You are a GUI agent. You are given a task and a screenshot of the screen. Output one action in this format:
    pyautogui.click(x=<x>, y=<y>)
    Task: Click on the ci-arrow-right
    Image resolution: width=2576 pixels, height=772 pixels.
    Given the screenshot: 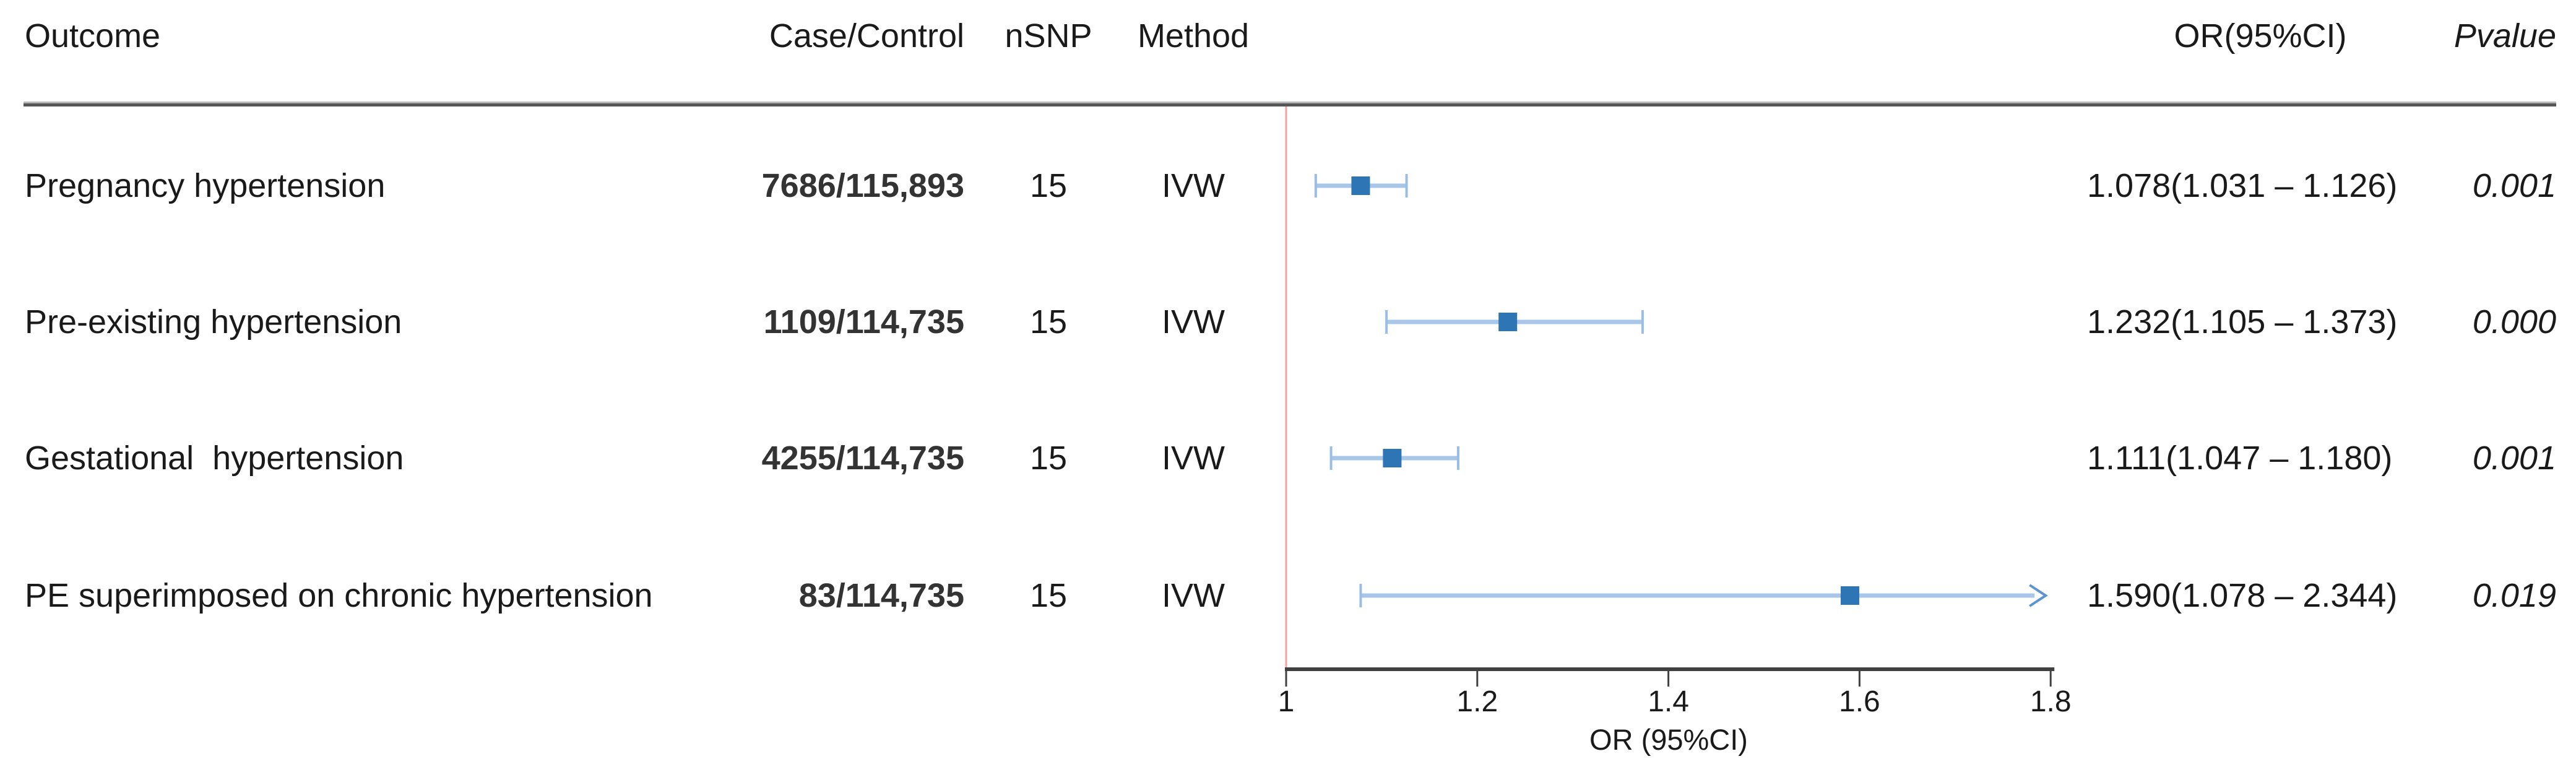 What is the action you would take?
    pyautogui.click(x=2038, y=595)
    